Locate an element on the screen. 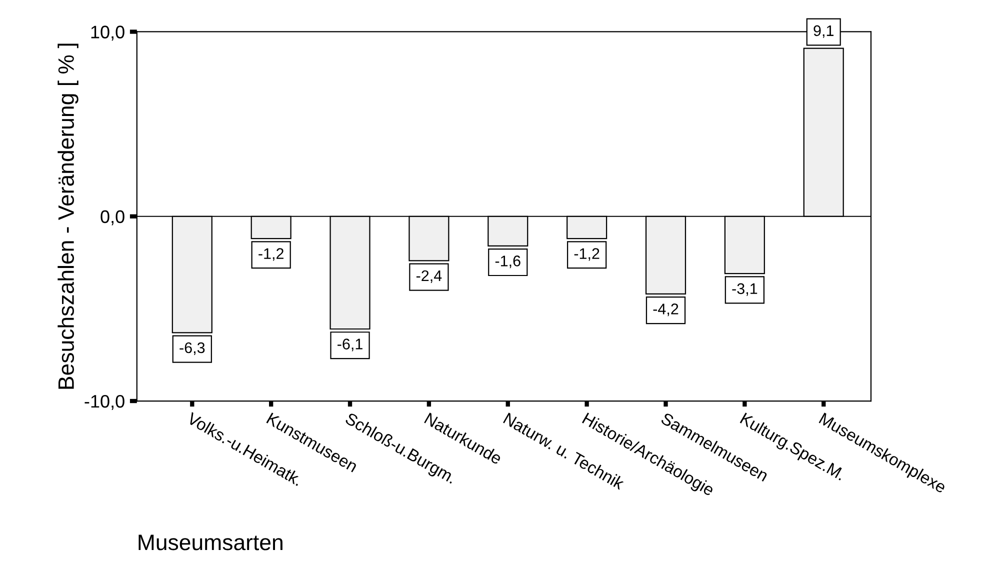  data-label: -6,3 is located at coordinates (192, 348).